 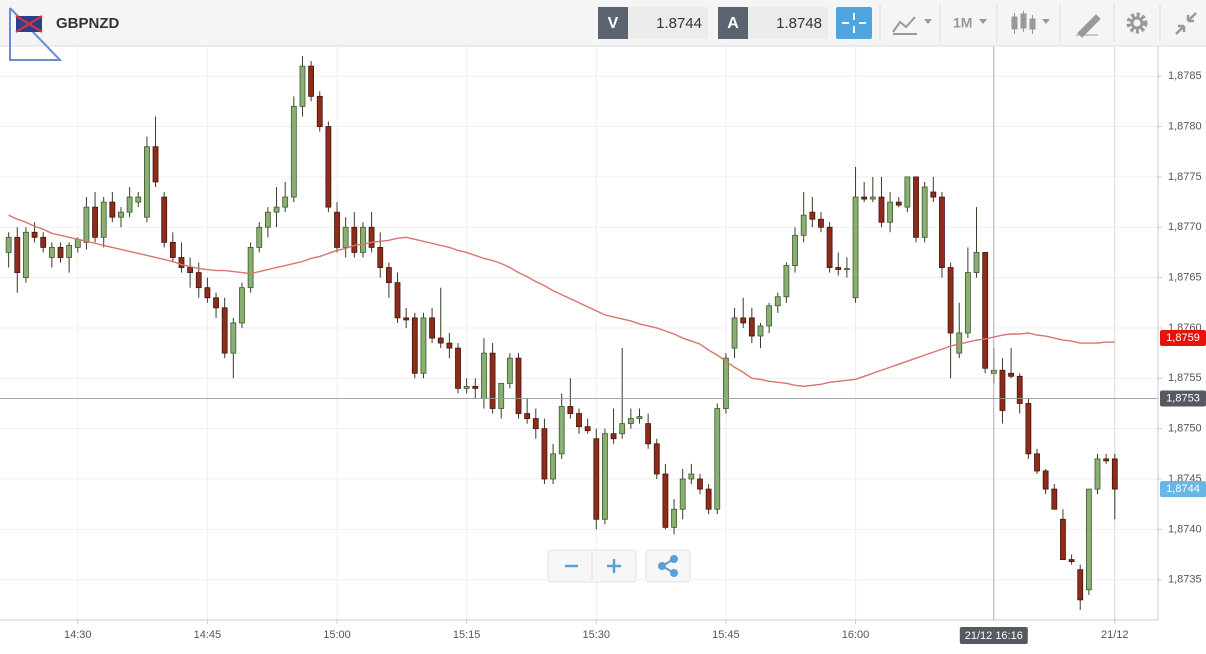 What do you see at coordinates (1185, 227) in the screenshot?
I see `y-tick-label: 1,8770` at bounding box center [1185, 227].